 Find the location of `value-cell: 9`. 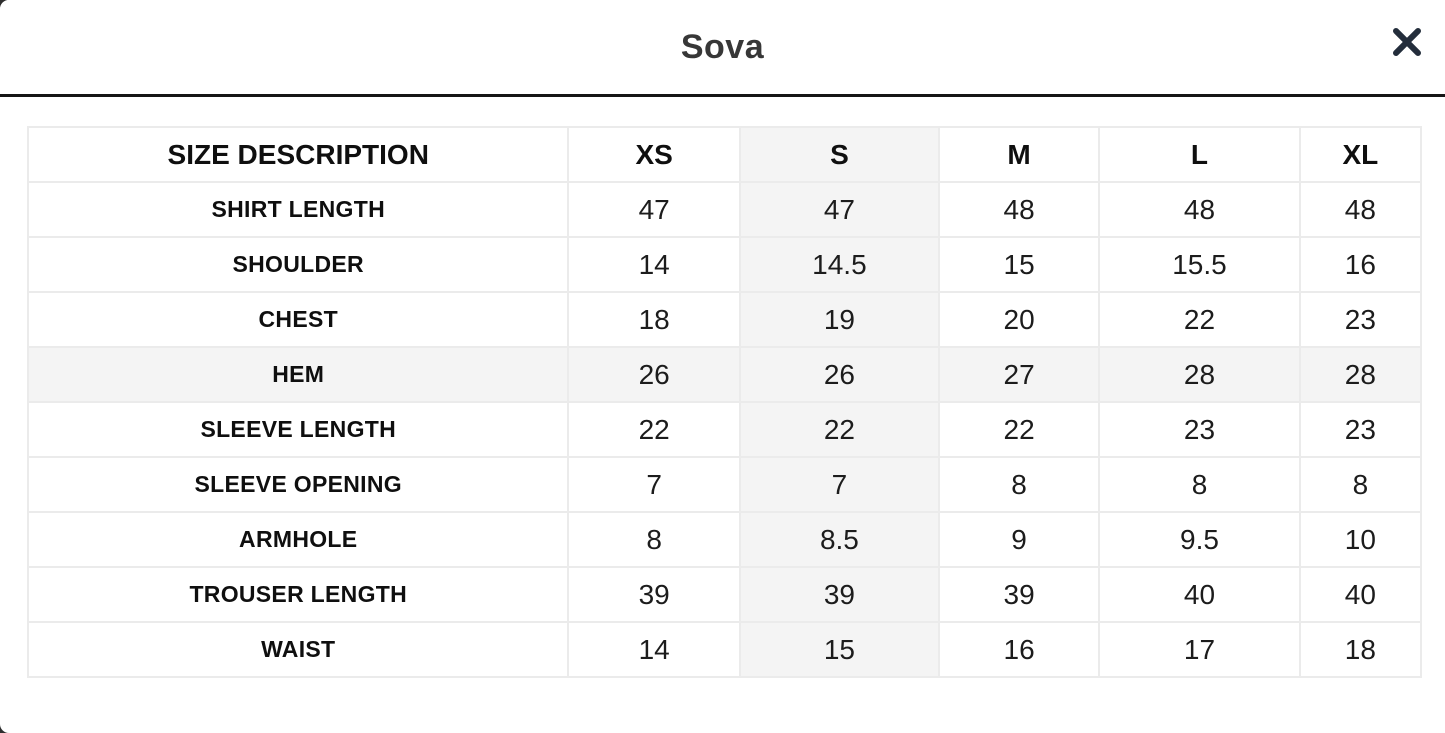

value-cell: 9 is located at coordinates (1019, 539).